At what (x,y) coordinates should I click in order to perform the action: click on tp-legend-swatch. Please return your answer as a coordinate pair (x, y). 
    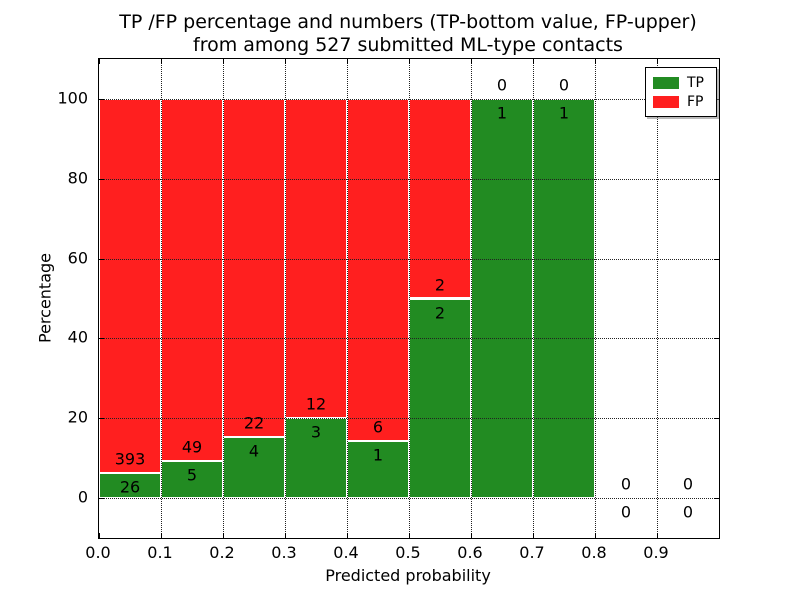
    Looking at the image, I should click on (666, 82).